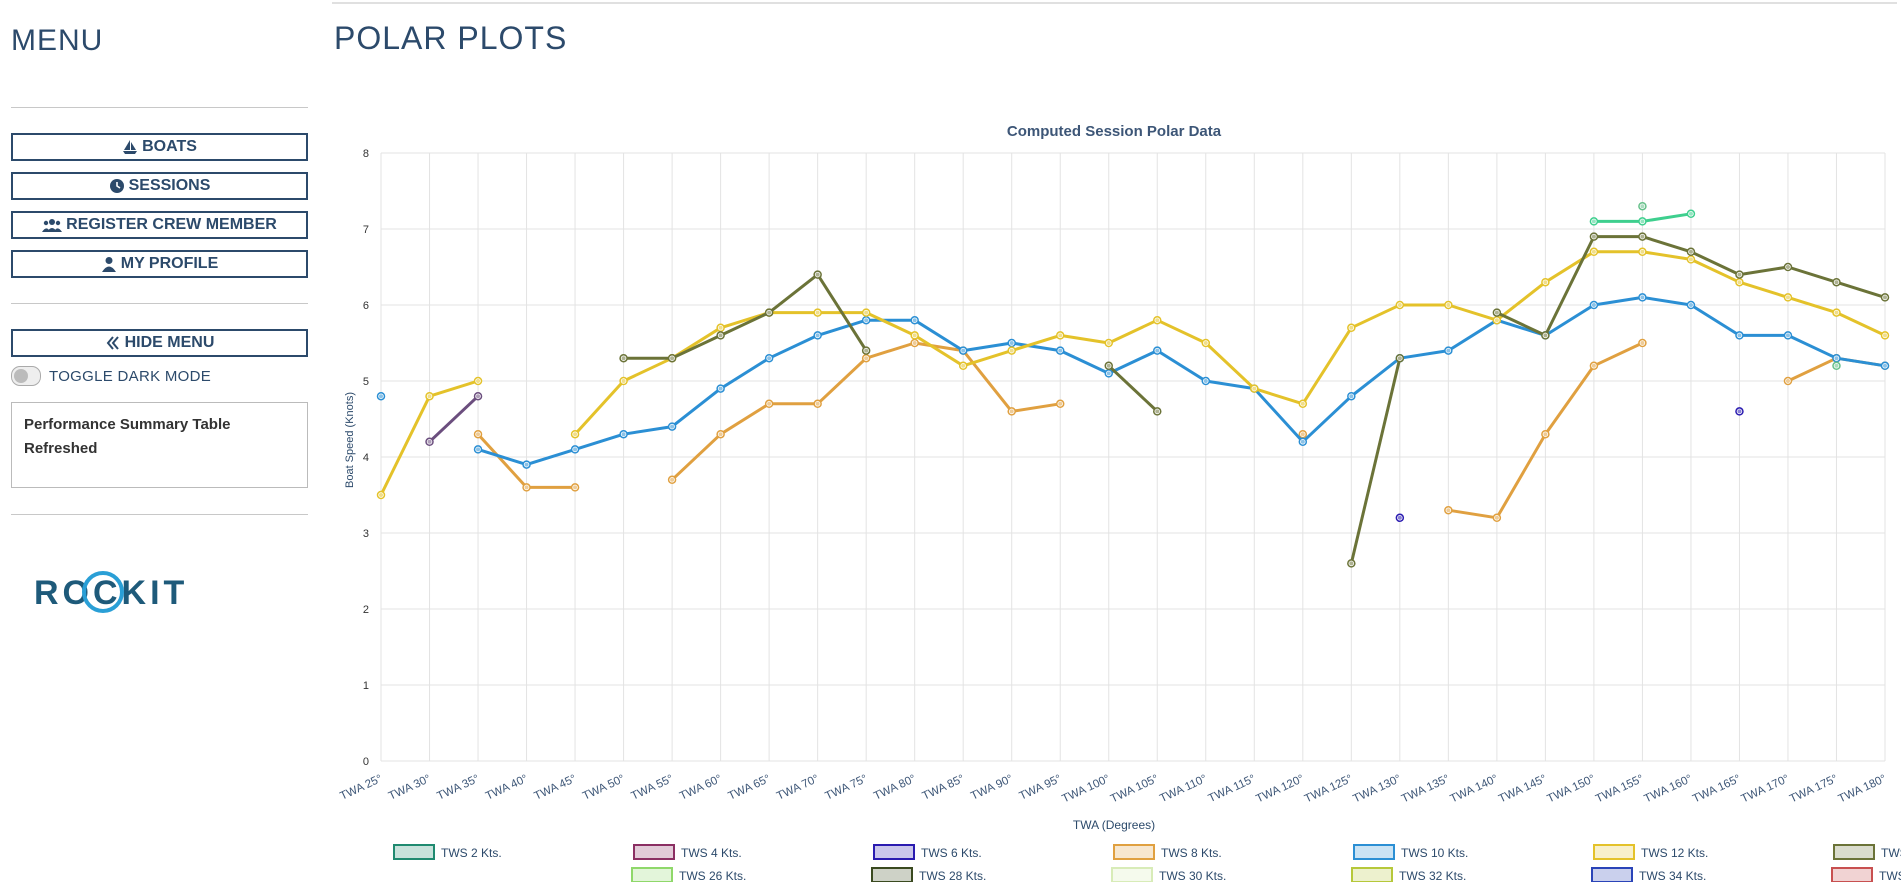 Image resolution: width=1901 pixels, height=882 pixels. Describe the element at coordinates (895, 788) in the screenshot. I see `x-tick-label: TWA 80°` at that location.